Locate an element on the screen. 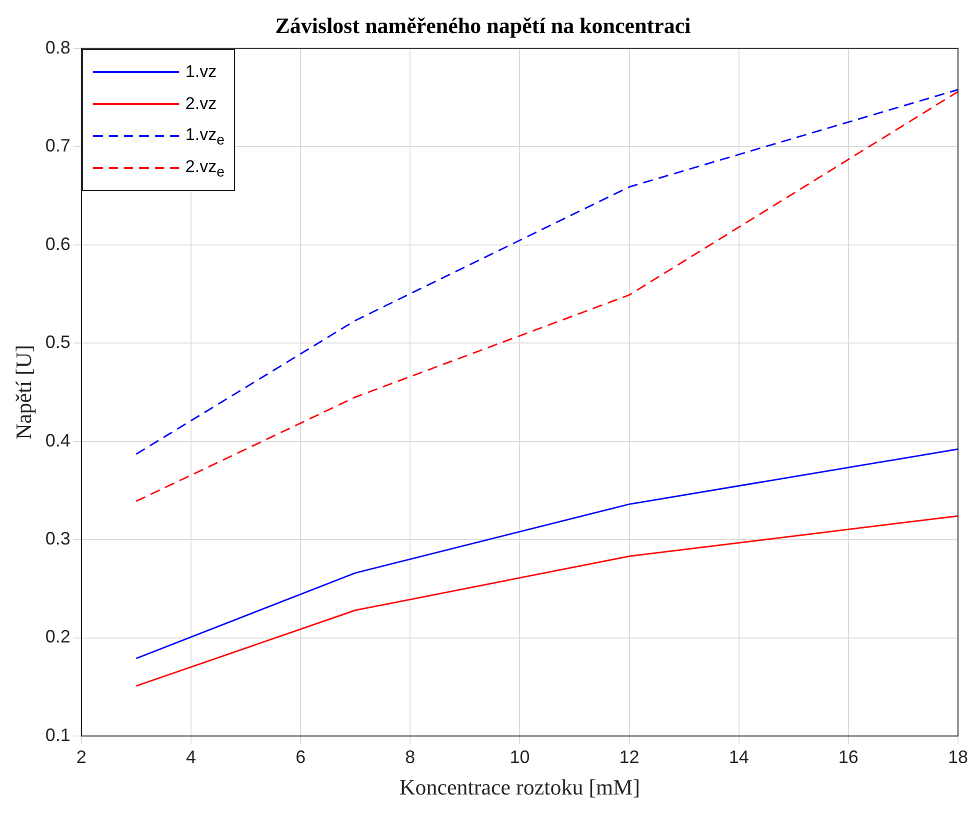  y-tick-label: 0.2 is located at coordinates (57, 636).